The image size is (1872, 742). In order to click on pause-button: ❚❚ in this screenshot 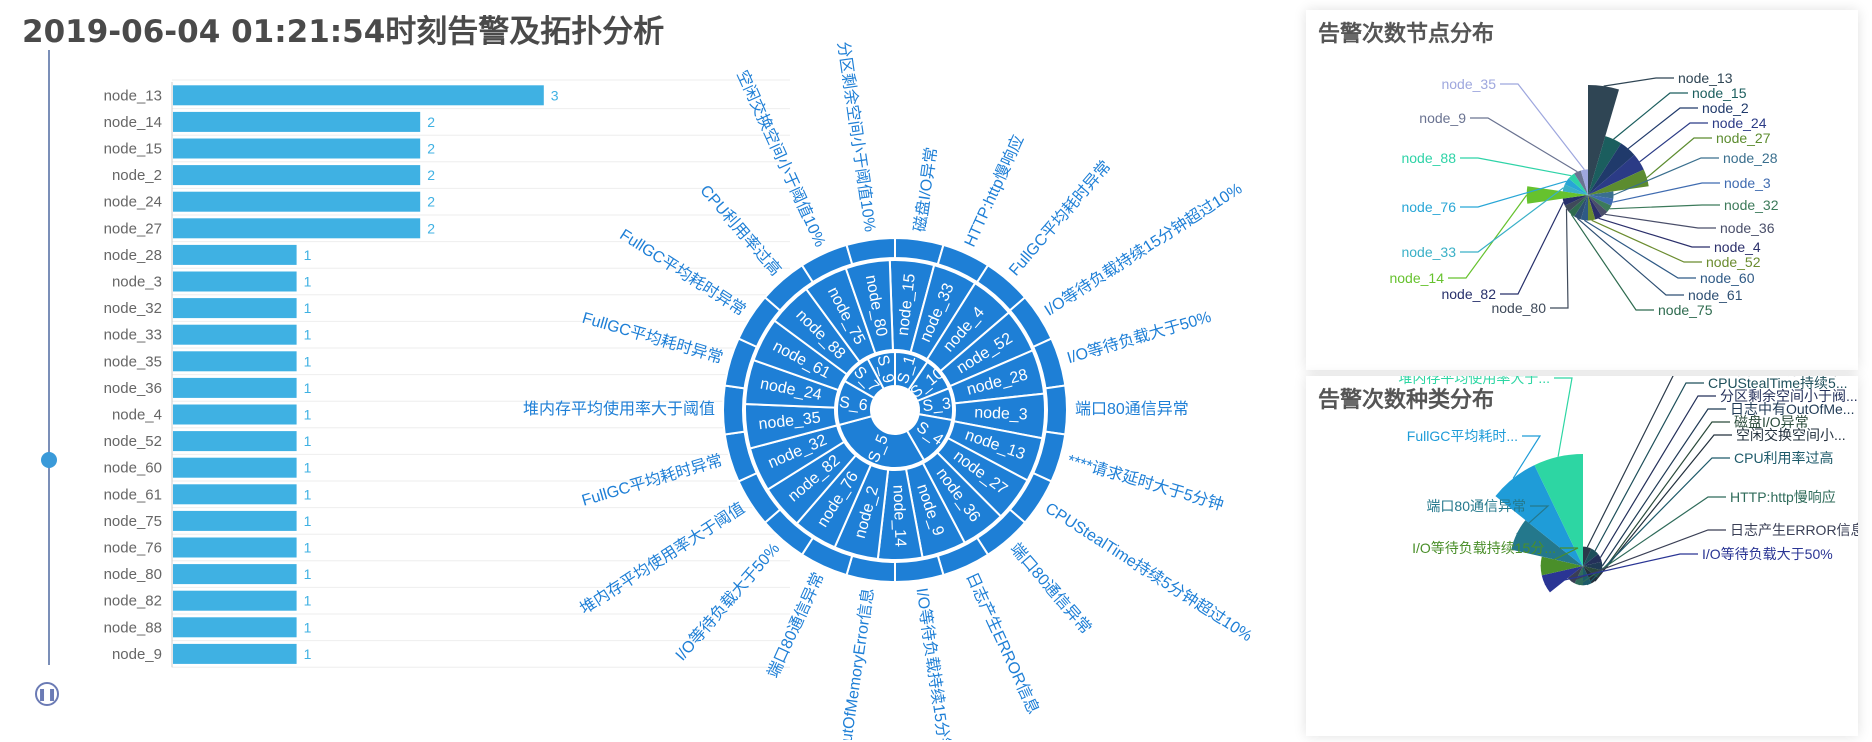, I will do `click(47, 694)`.